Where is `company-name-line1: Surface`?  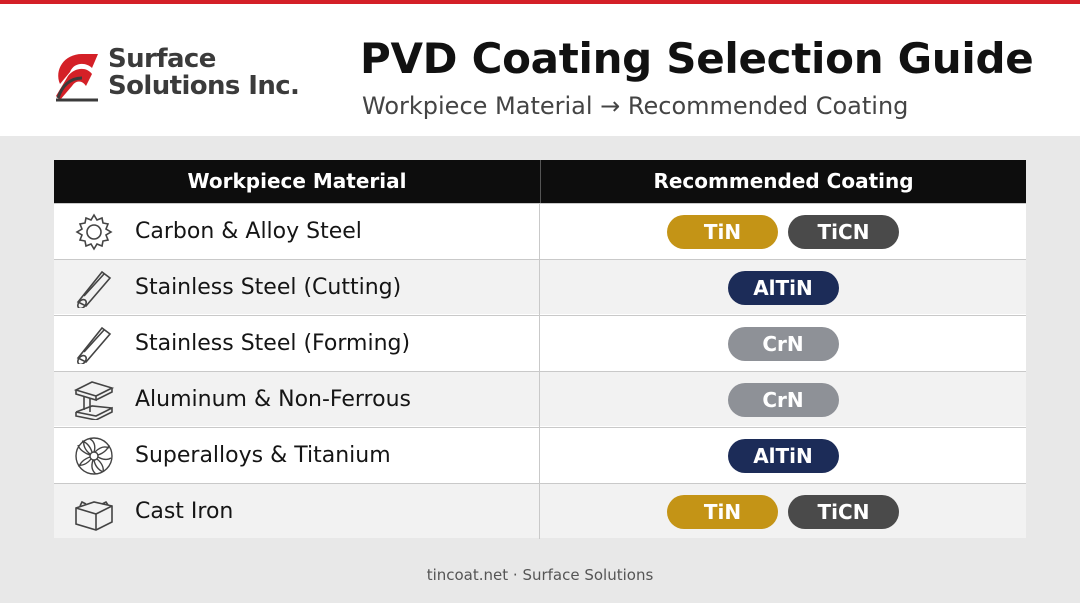 company-name-line1: Surface is located at coordinates (162, 59).